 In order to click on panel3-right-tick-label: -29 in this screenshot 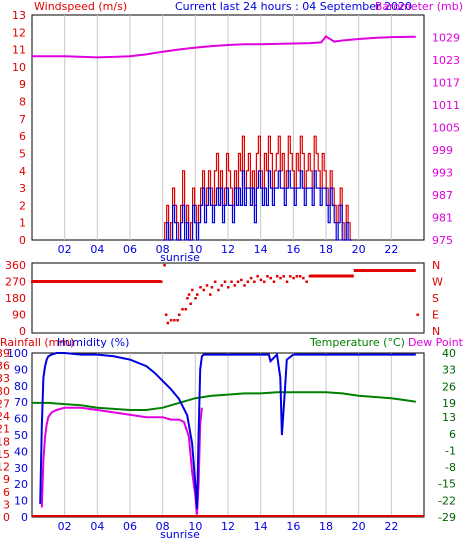, I will do `click(447, 517)`.